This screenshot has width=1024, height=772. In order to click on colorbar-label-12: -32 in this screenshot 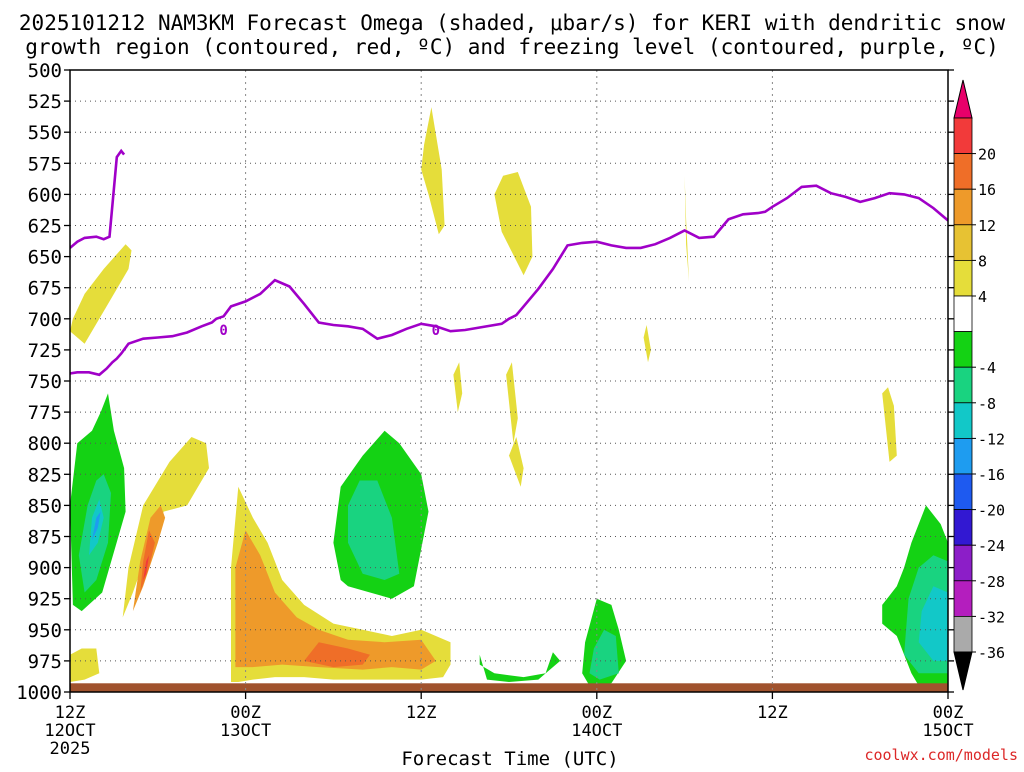, I will do `click(991, 617)`.